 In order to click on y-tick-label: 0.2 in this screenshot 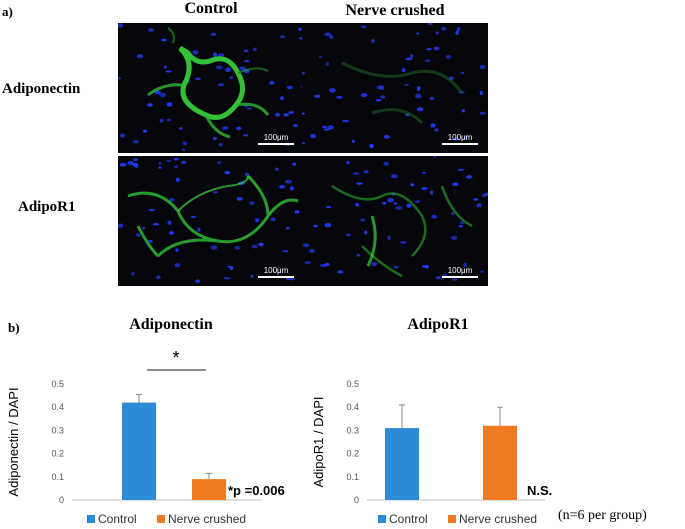, I will do `click(57, 454)`.